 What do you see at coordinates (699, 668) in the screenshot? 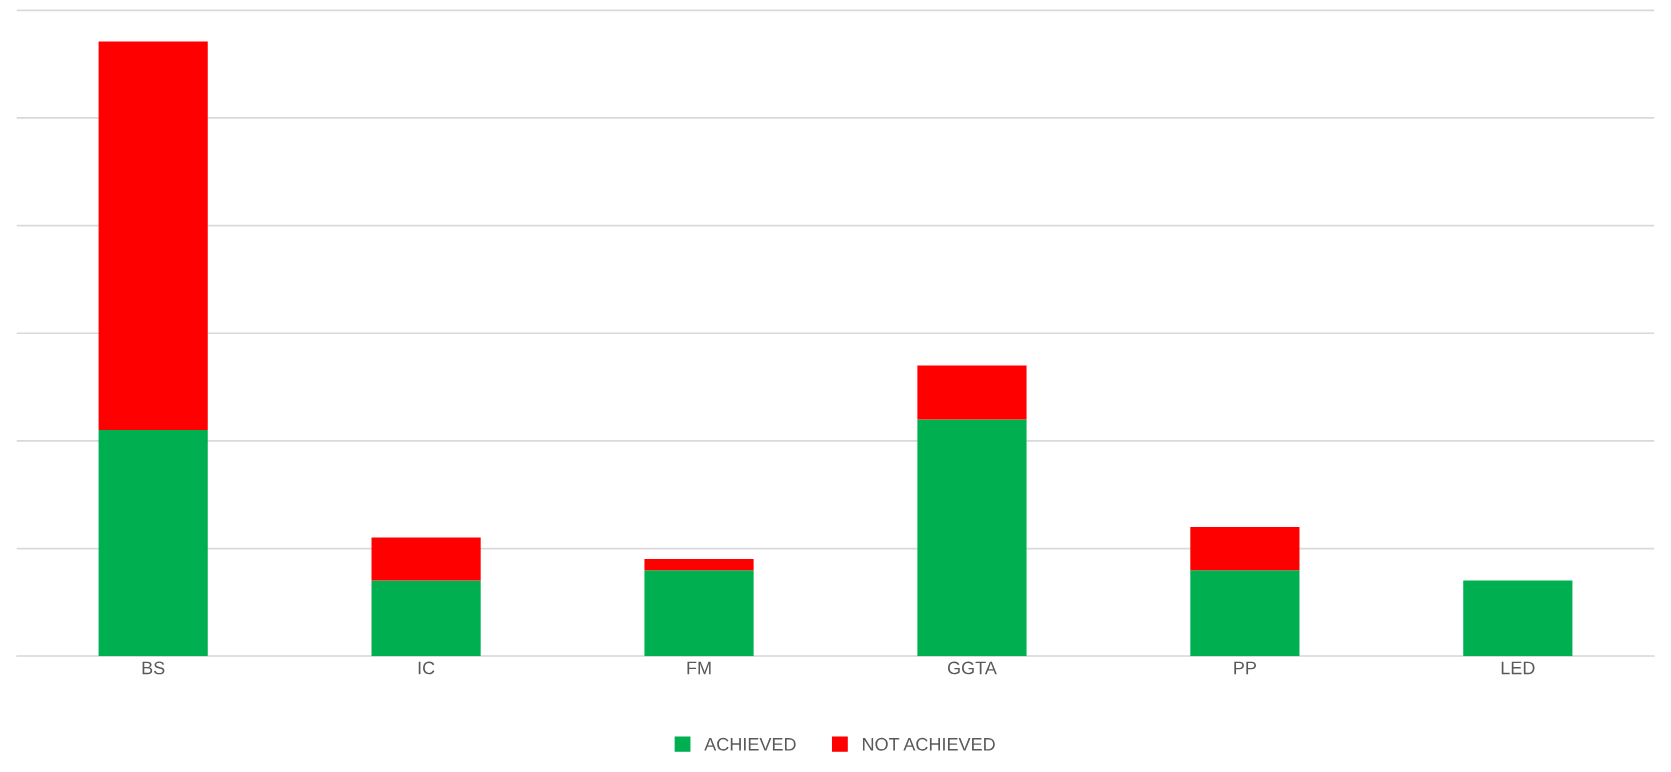
I see `x-tick-label: FM` at bounding box center [699, 668].